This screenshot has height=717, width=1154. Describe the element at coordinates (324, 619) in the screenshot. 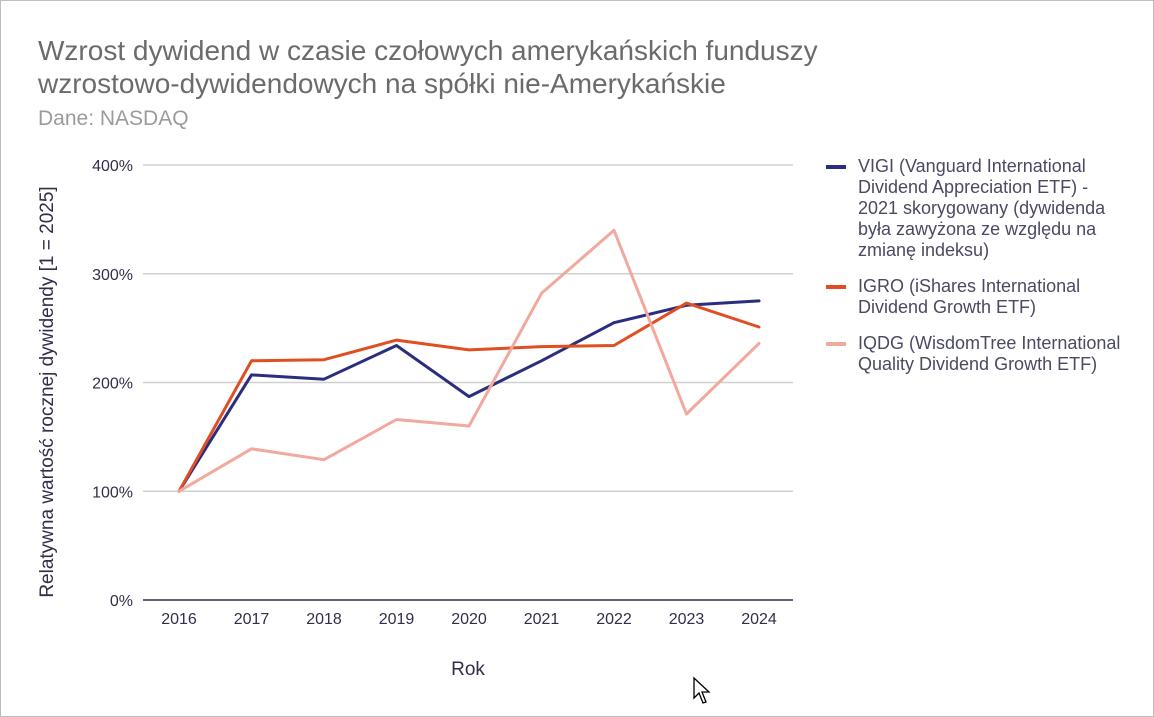

I see `x-tick-label: 2018` at that location.